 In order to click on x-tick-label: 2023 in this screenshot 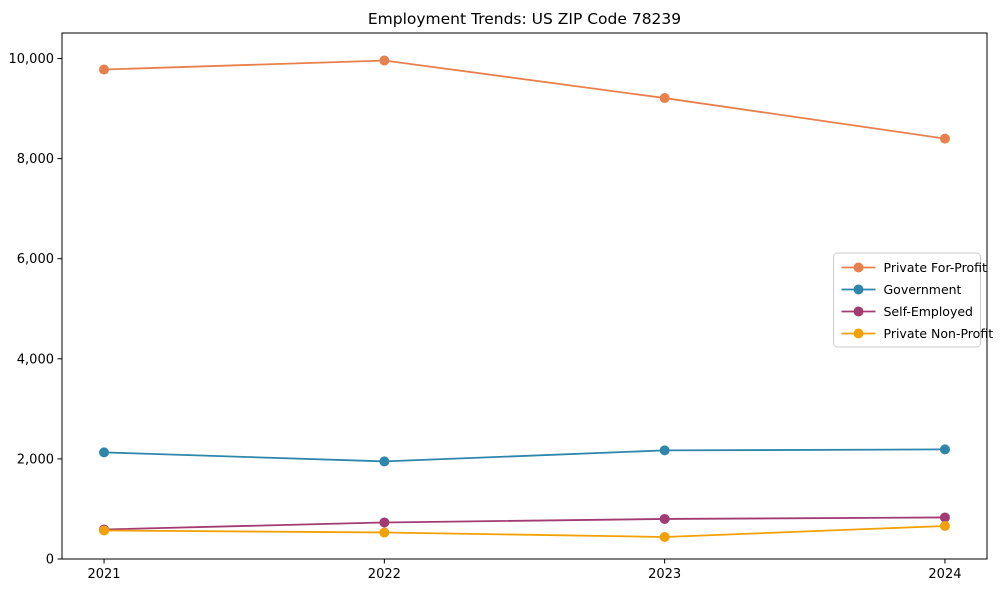, I will do `click(664, 574)`.